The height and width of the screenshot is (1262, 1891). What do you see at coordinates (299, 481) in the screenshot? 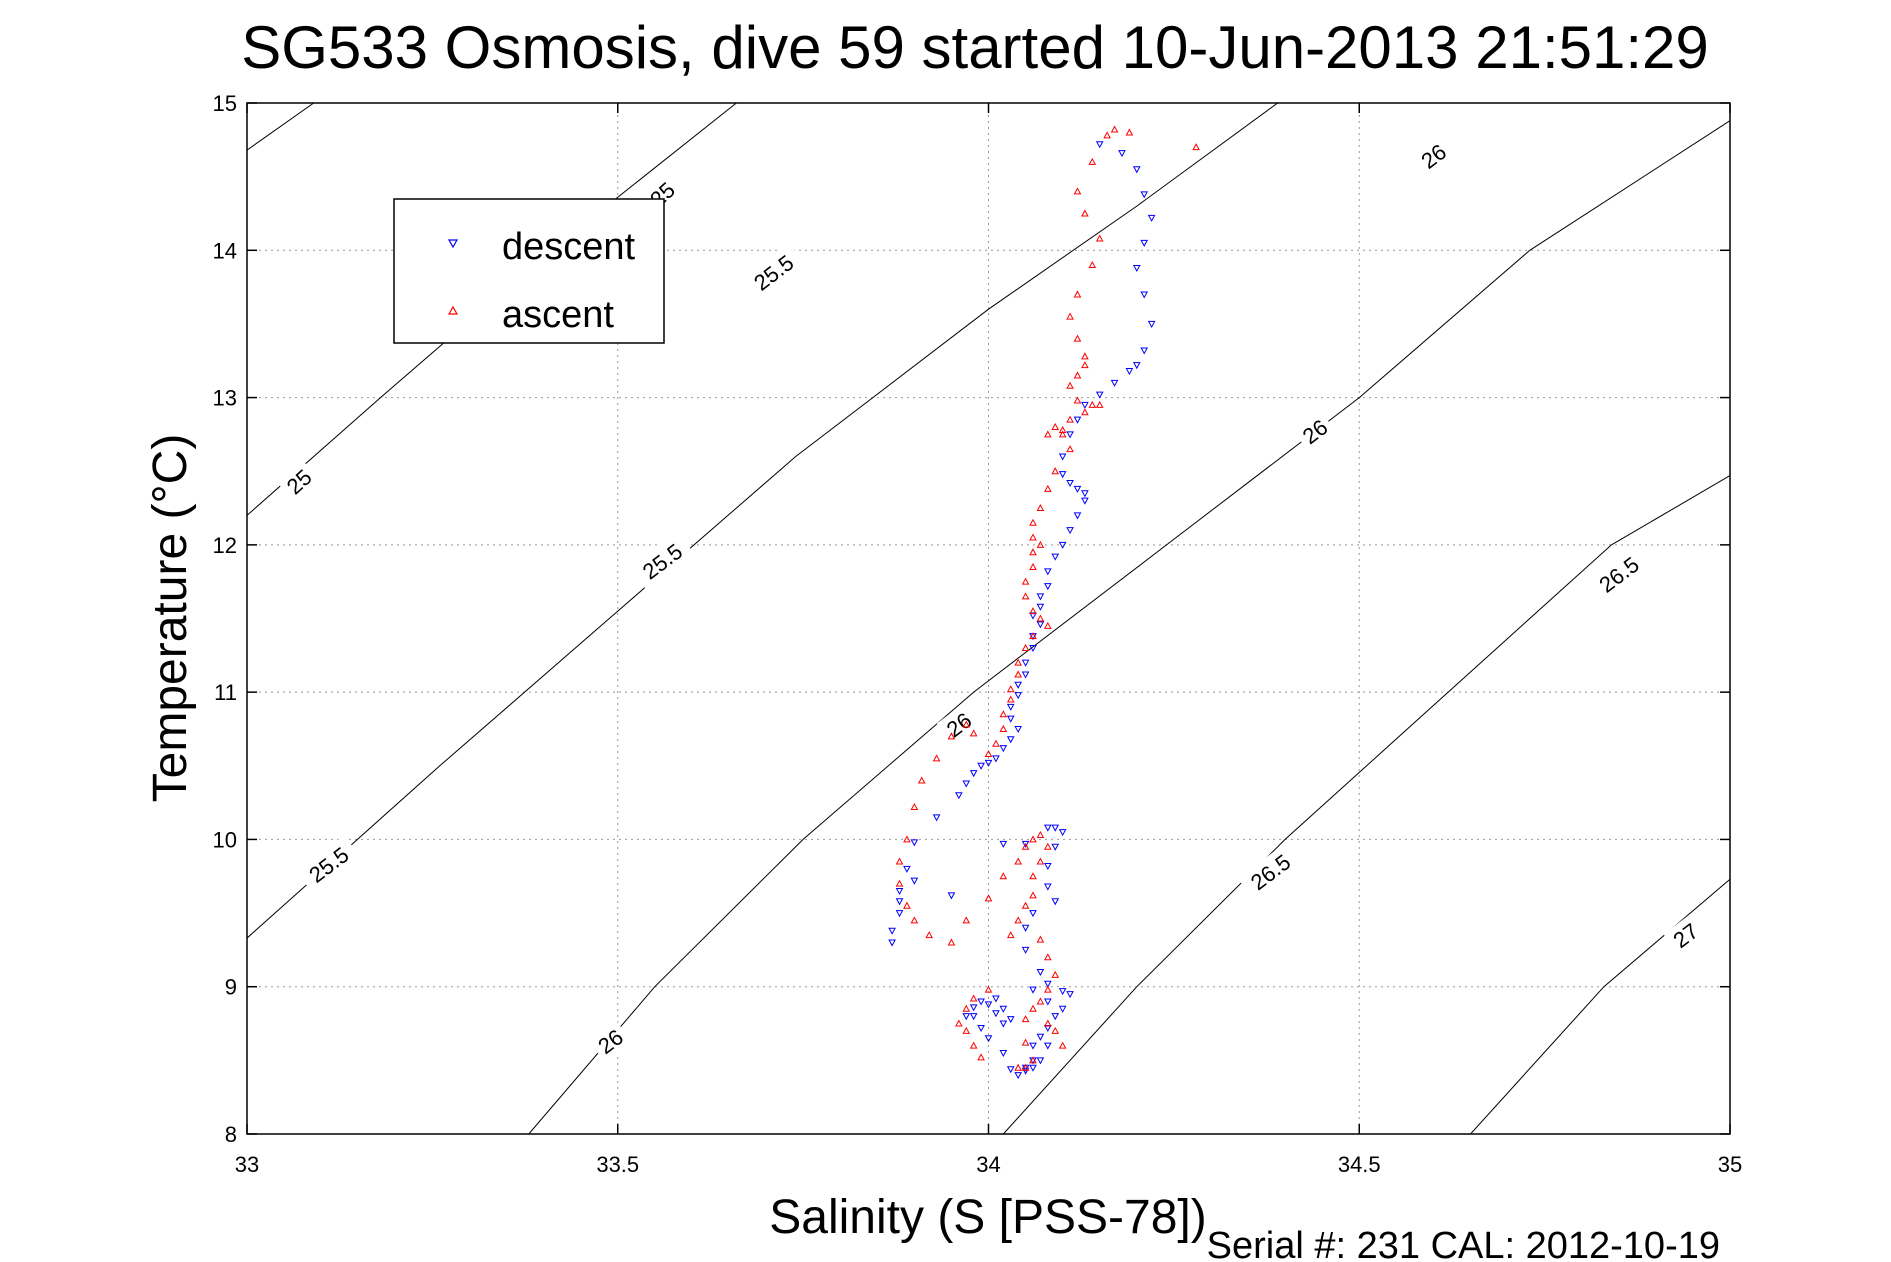
I see `contour-label-text: 25` at bounding box center [299, 481].